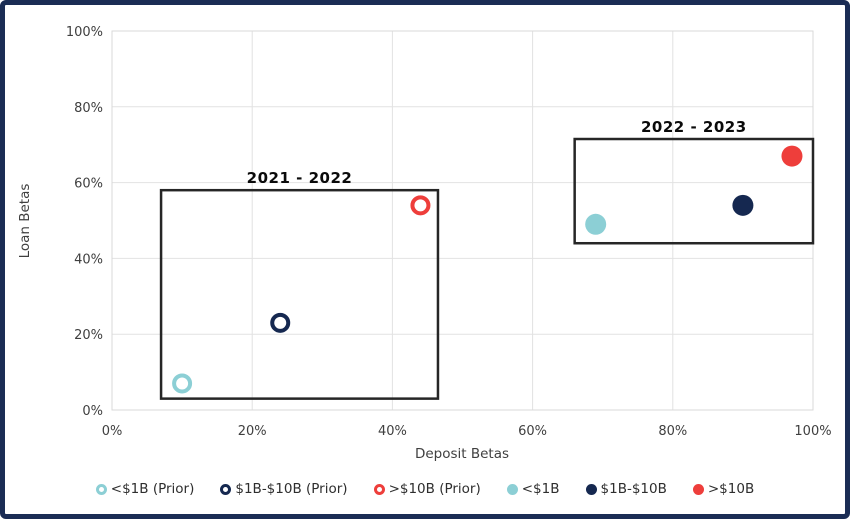  Describe the element at coordinates (694, 127) in the screenshot. I see `annotation-label: 2022 - 2023` at that location.